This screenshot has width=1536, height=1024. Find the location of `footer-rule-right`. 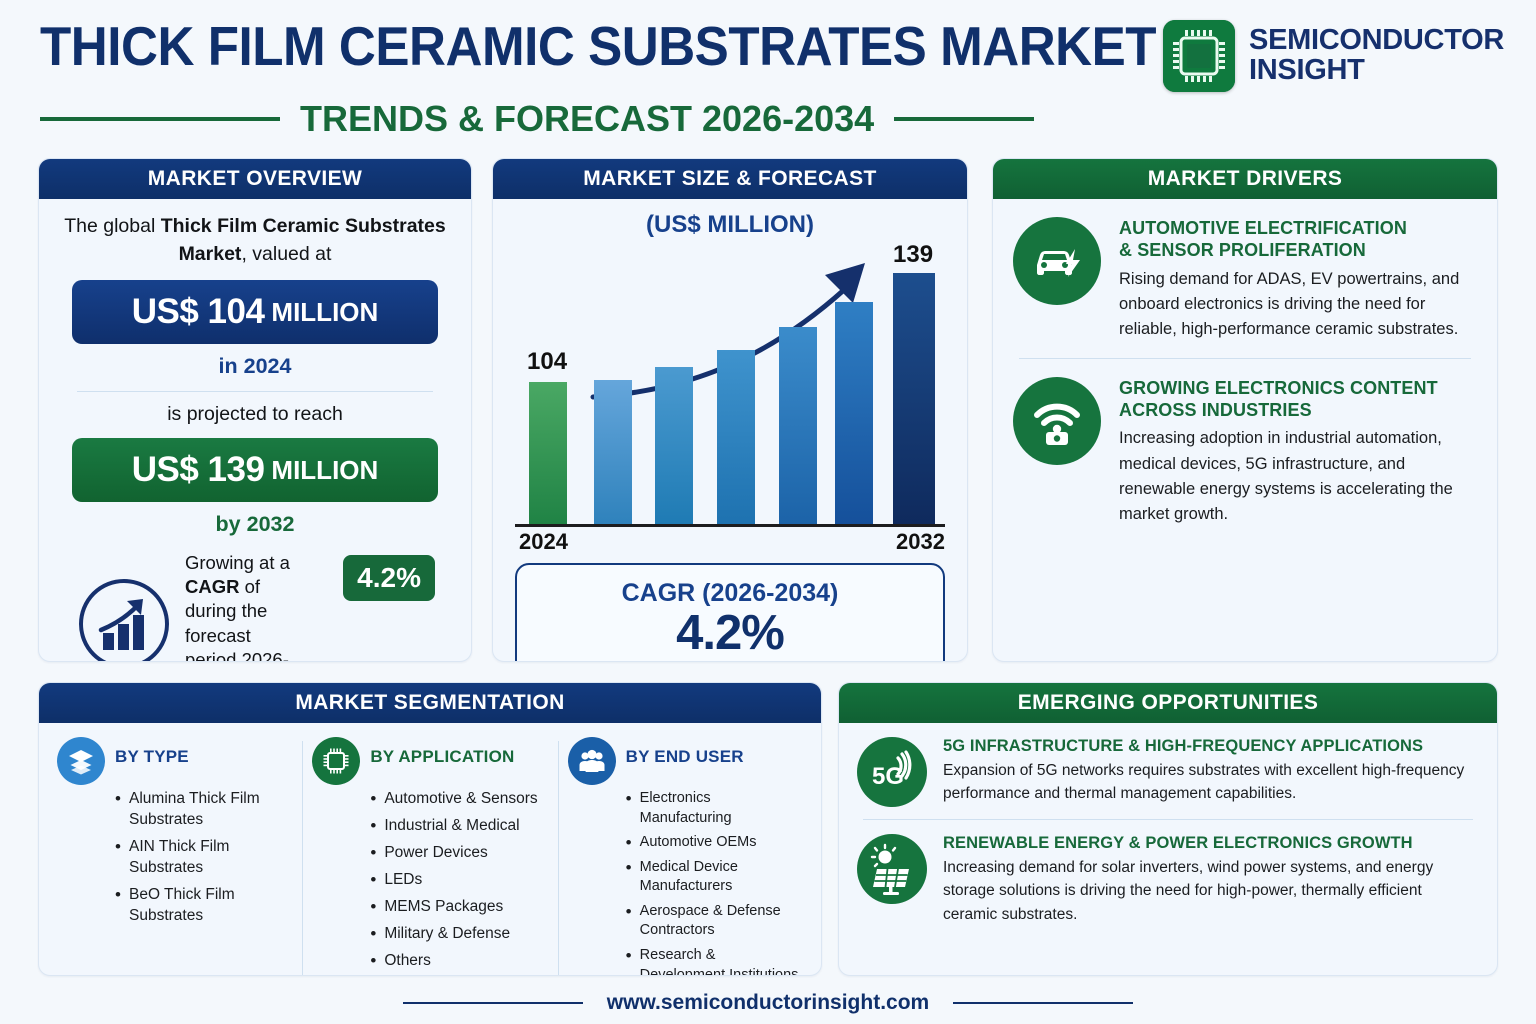

footer-rule-right is located at coordinates (1043, 1003).